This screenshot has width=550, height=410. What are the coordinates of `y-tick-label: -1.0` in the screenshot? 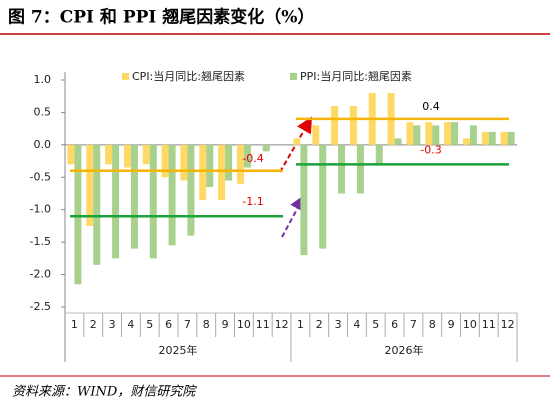 It's located at (40, 209).